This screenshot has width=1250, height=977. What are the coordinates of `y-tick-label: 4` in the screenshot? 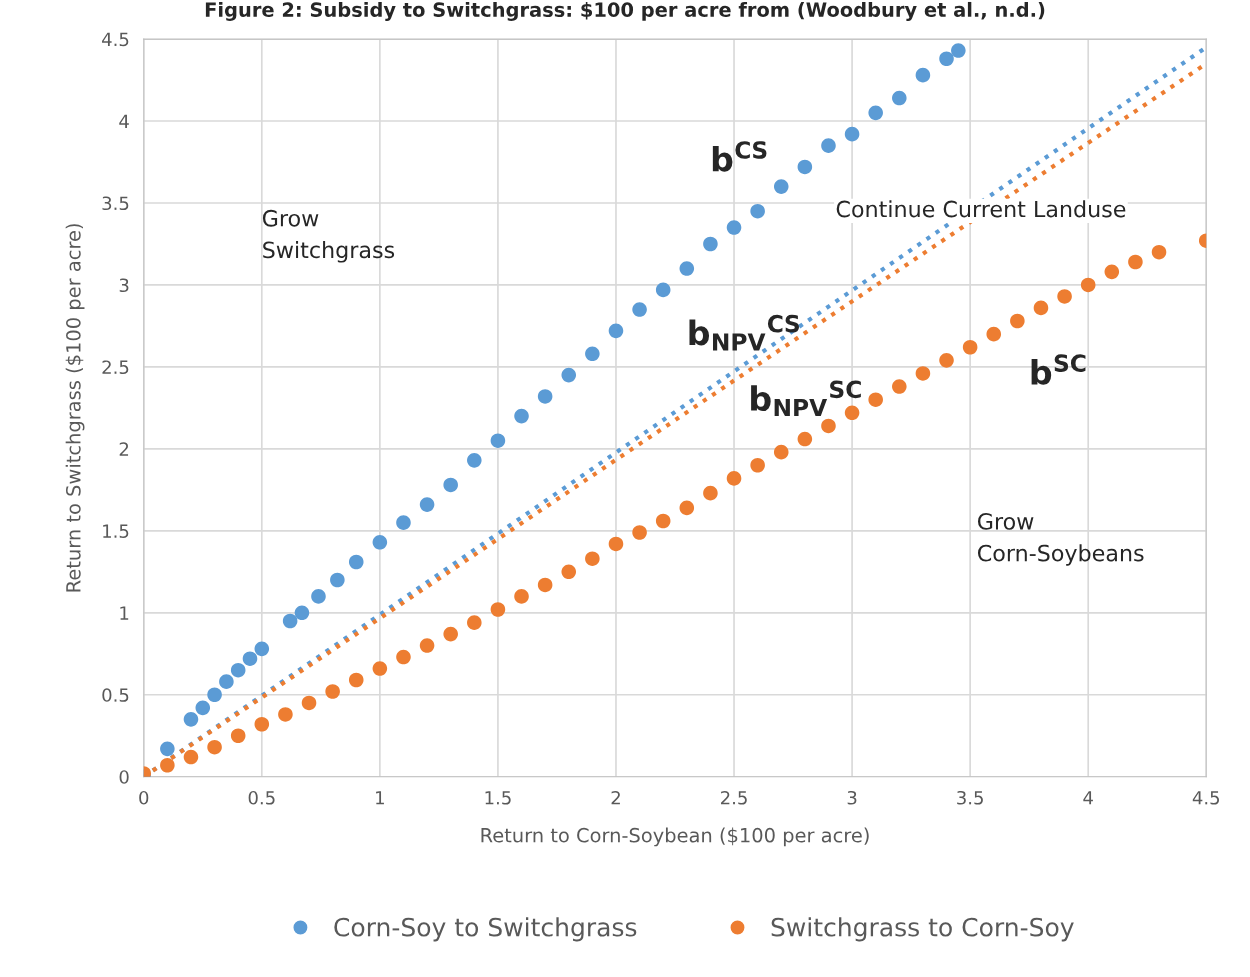 It's located at (124, 121).